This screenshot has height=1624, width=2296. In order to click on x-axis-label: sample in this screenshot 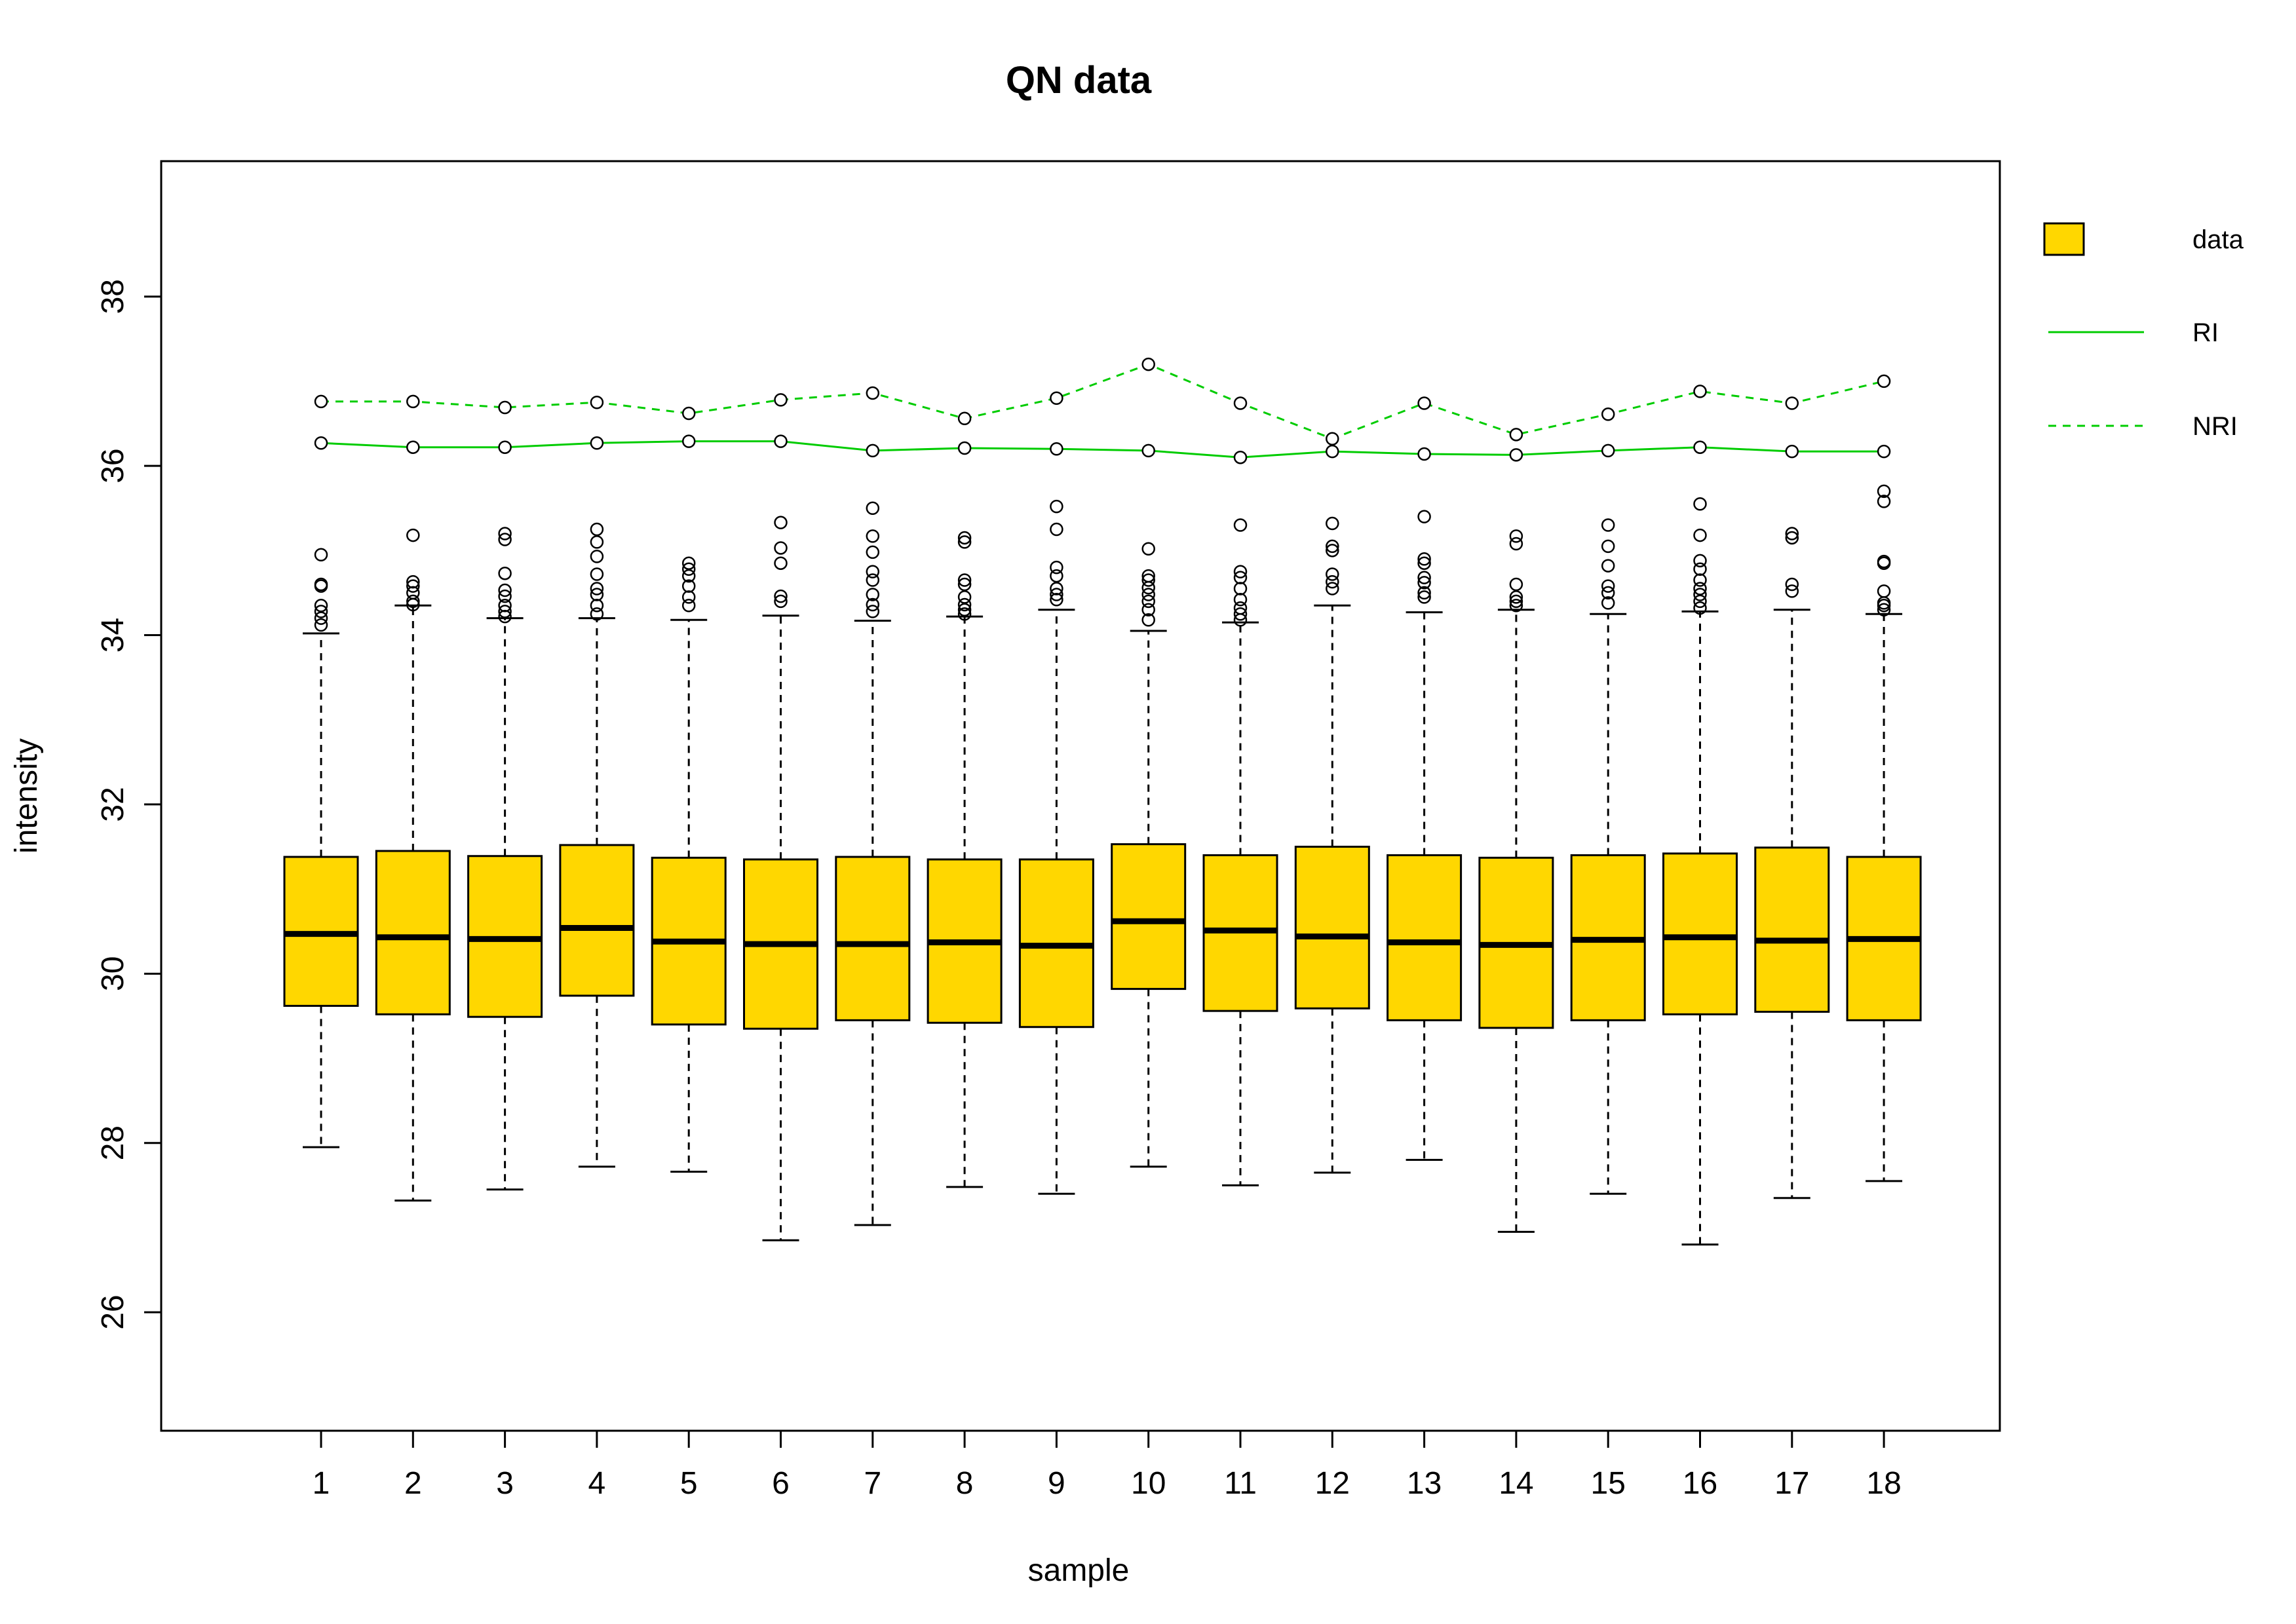, I will do `click(1079, 1570)`.